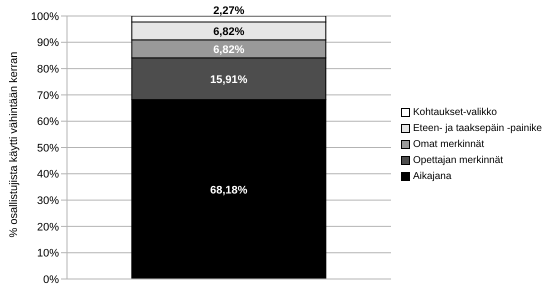  Describe the element at coordinates (48, 254) in the screenshot. I see `y-tick-label: 10%` at that location.